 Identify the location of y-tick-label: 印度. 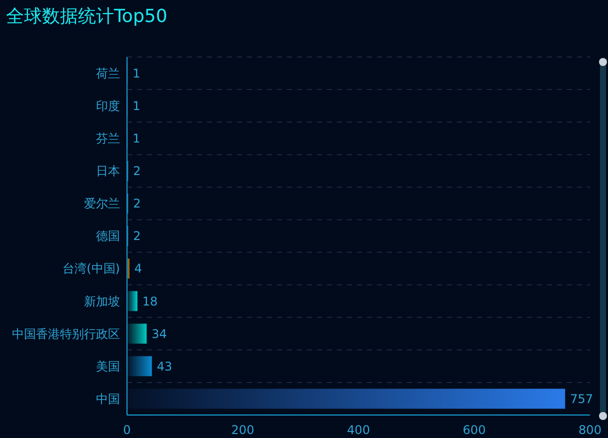
(108, 106).